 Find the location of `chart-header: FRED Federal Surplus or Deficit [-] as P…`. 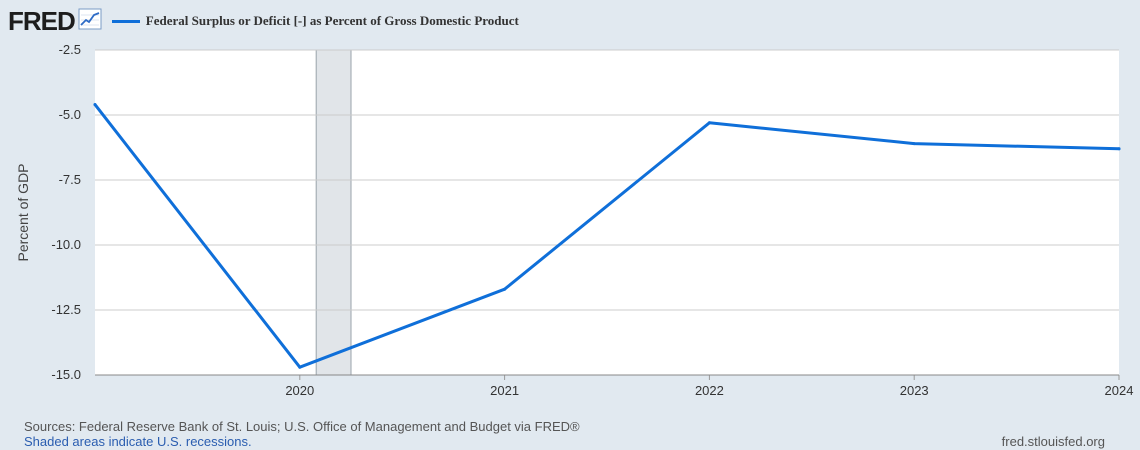

chart-header: FRED Federal Surplus or Deficit [-] as P… is located at coordinates (263, 21).